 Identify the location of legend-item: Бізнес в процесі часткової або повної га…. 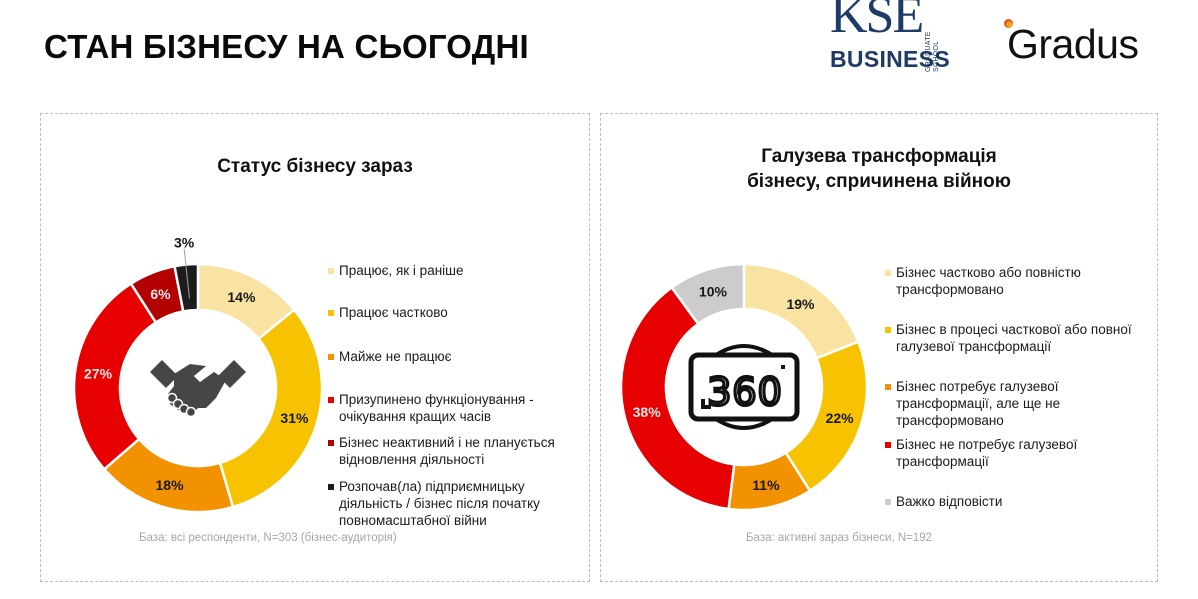
(1021, 338).